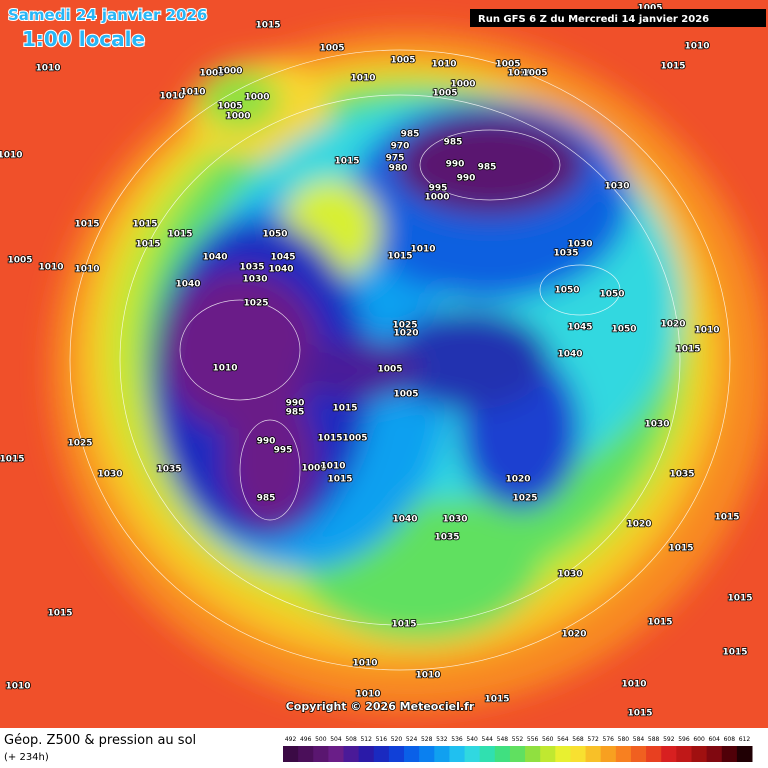 Image resolution: width=768 pixels, height=768 pixels. I want to click on footer-lead: (+ 234h), so click(26, 757).